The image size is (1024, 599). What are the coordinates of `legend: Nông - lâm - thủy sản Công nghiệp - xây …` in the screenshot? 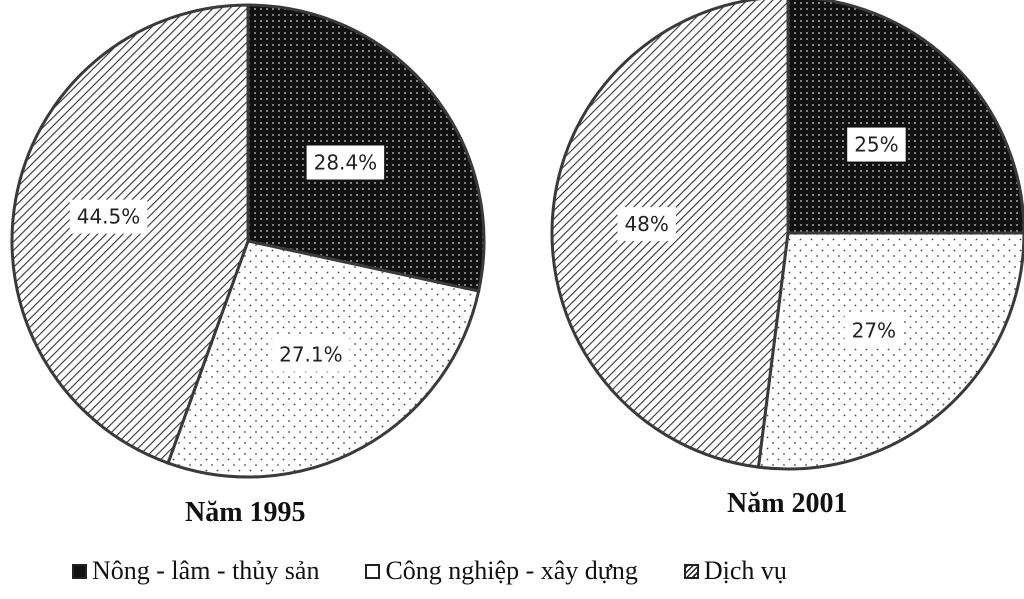 It's located at (429, 571).